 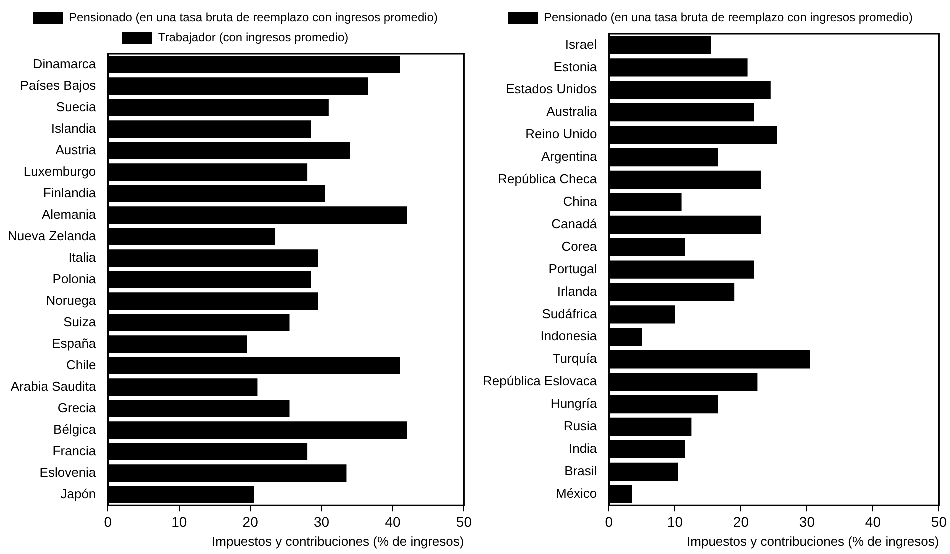 What do you see at coordinates (58, 85) in the screenshot?
I see `y-tick-label: Países Bajos` at bounding box center [58, 85].